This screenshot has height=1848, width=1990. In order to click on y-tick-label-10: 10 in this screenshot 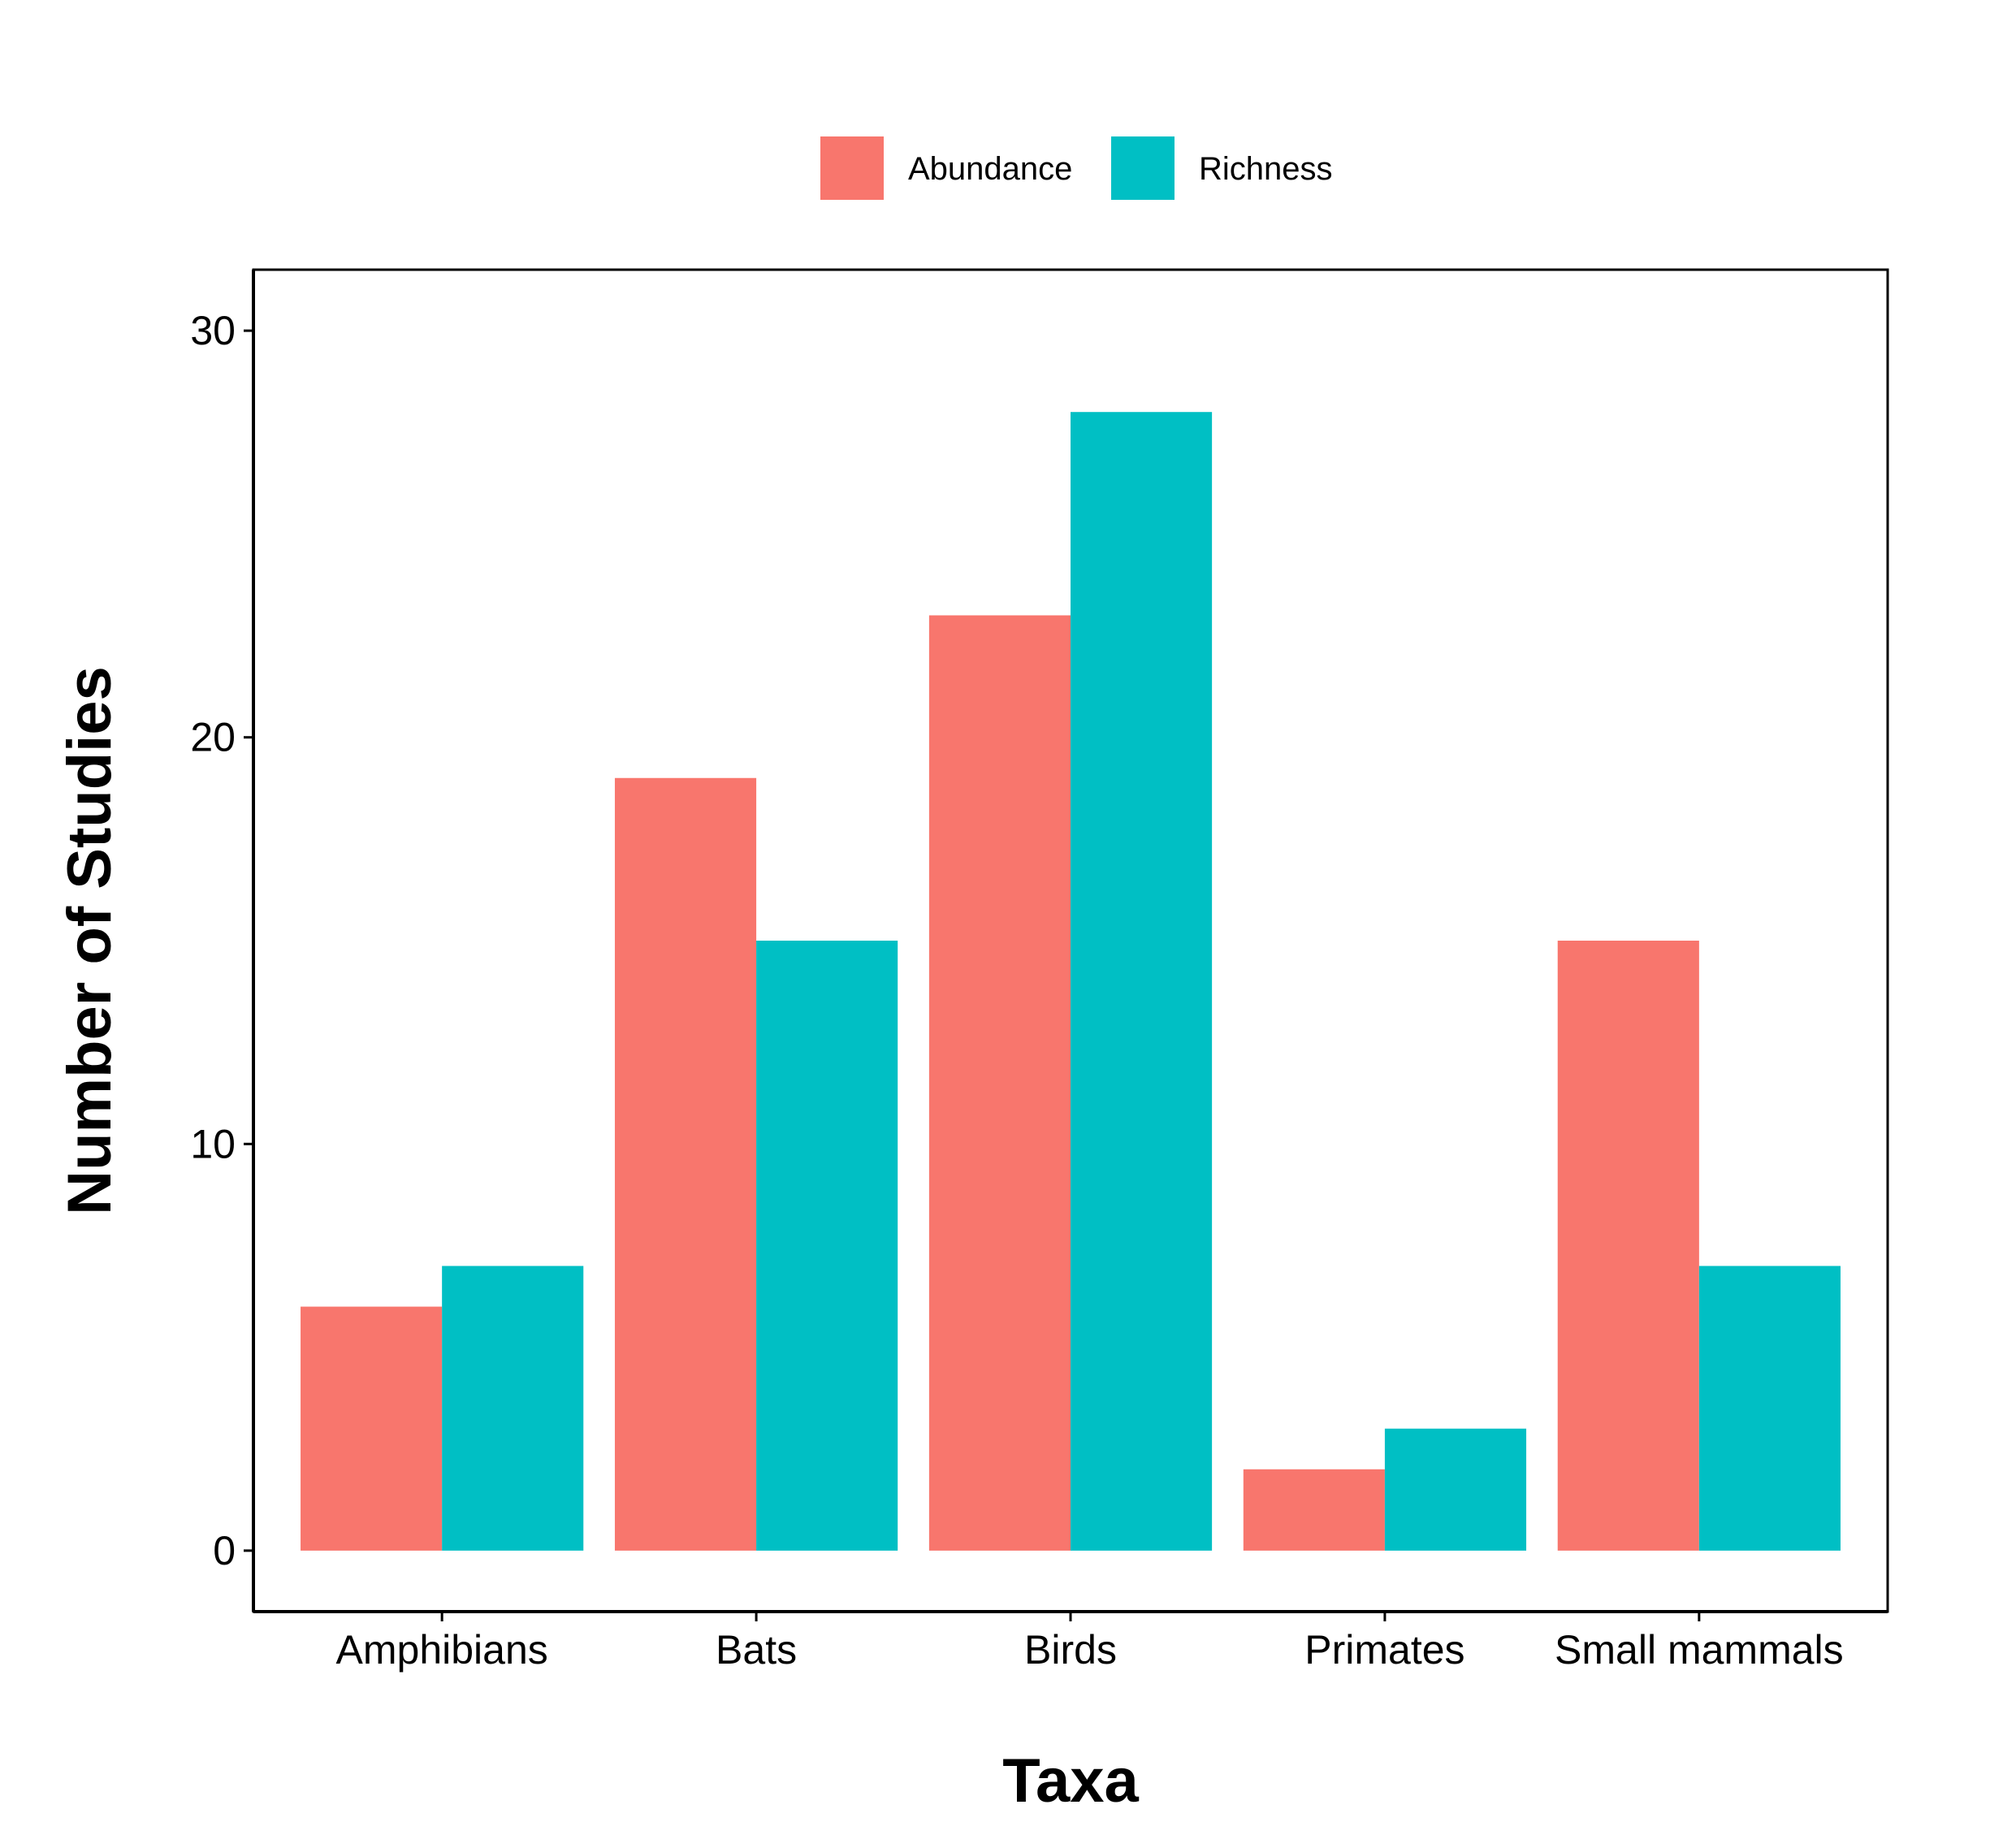, I will do `click(213, 1143)`.